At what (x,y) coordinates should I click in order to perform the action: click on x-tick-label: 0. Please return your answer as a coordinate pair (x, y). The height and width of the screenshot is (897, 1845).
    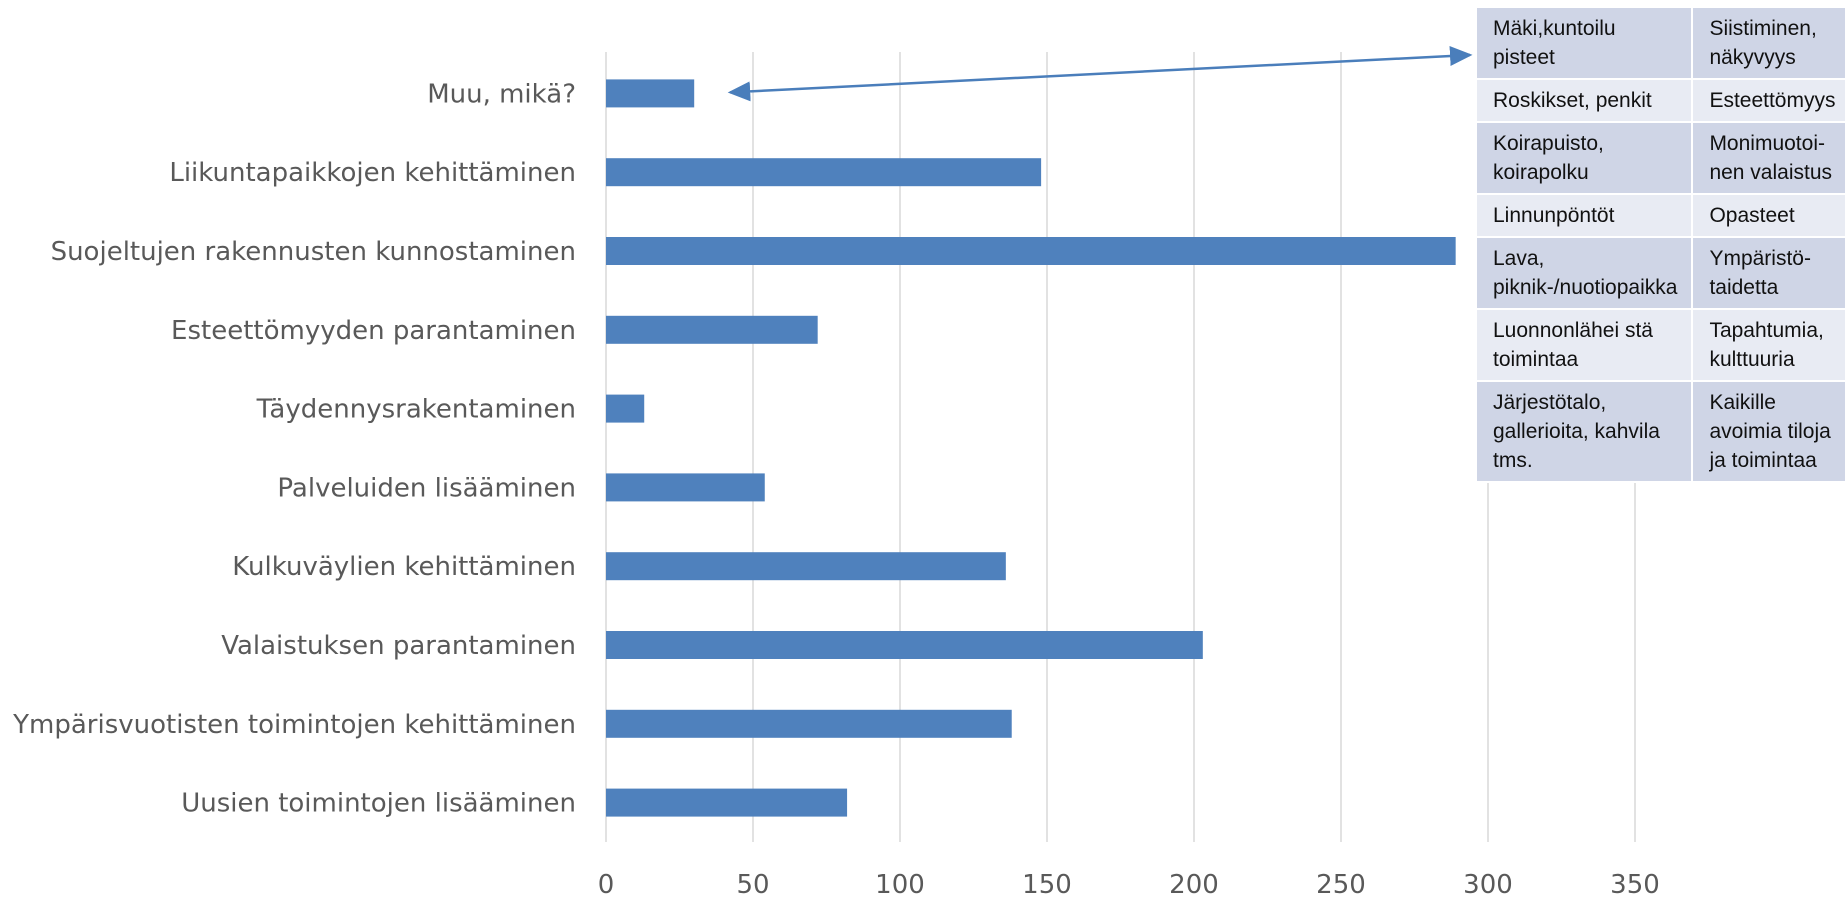
    Looking at the image, I should click on (606, 883).